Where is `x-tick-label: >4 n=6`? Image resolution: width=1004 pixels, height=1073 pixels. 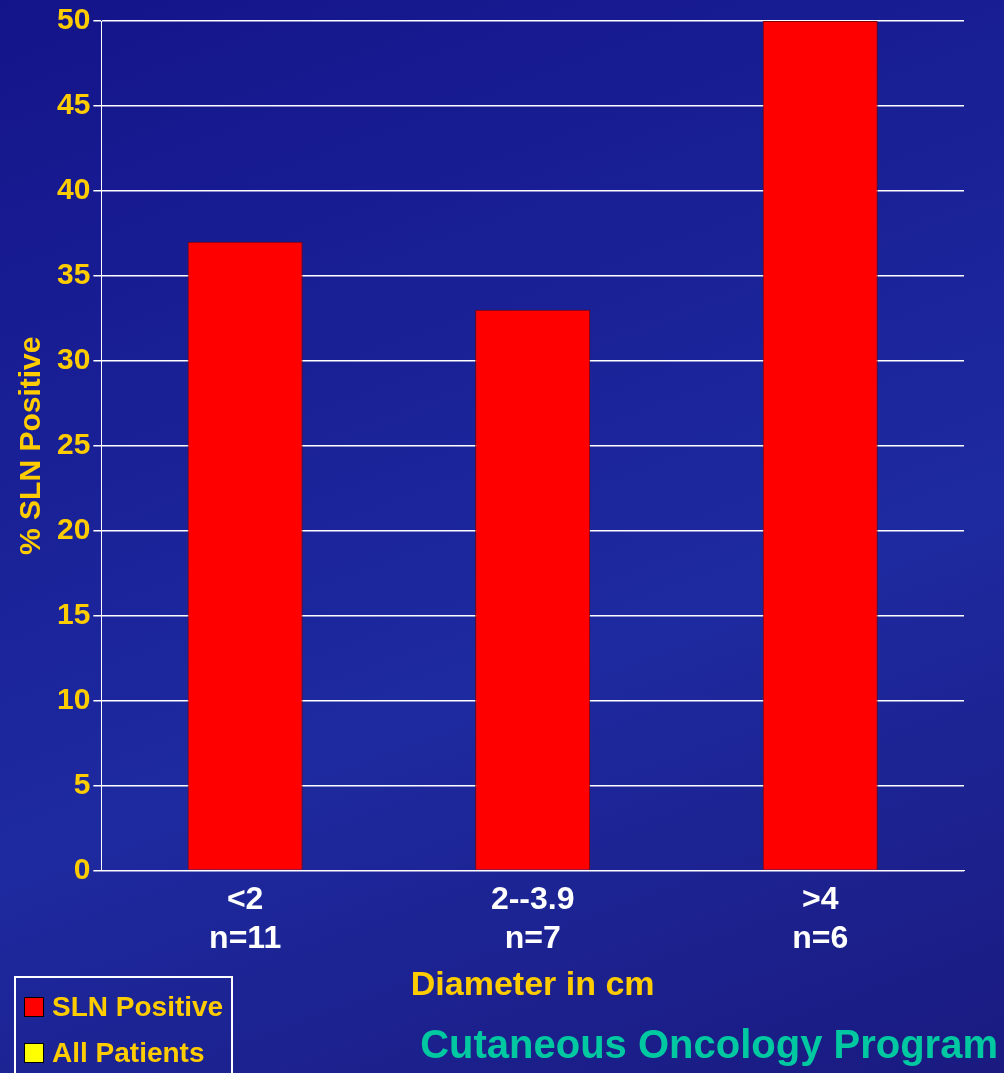
x-tick-label: >4 n=6 is located at coordinates (820, 917).